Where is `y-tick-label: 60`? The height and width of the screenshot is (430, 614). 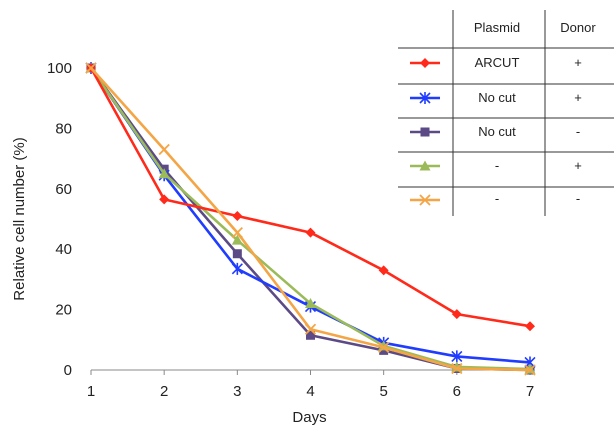 y-tick-label: 60 is located at coordinates (63, 189).